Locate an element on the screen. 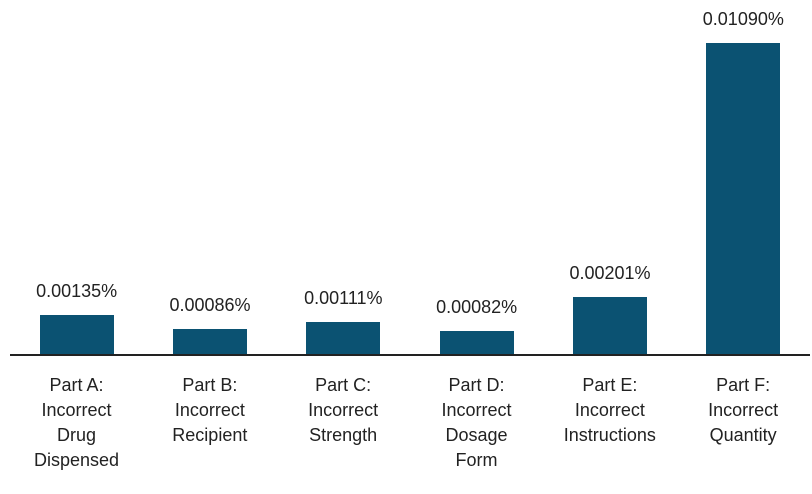 The width and height of the screenshot is (812, 494). value-label: 0.00086% is located at coordinates (210, 305).